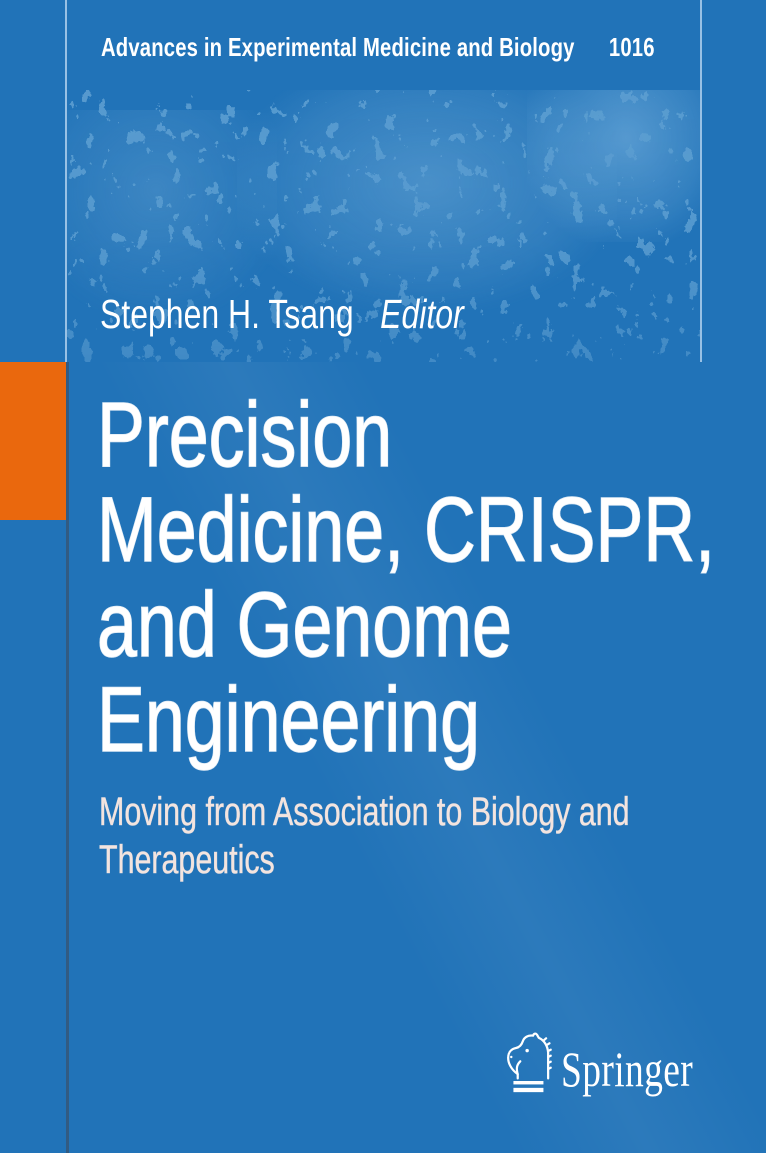 This screenshot has width=766, height=1153. What do you see at coordinates (627, 1069) in the screenshot?
I see `publisher-wordmark: Springer` at bounding box center [627, 1069].